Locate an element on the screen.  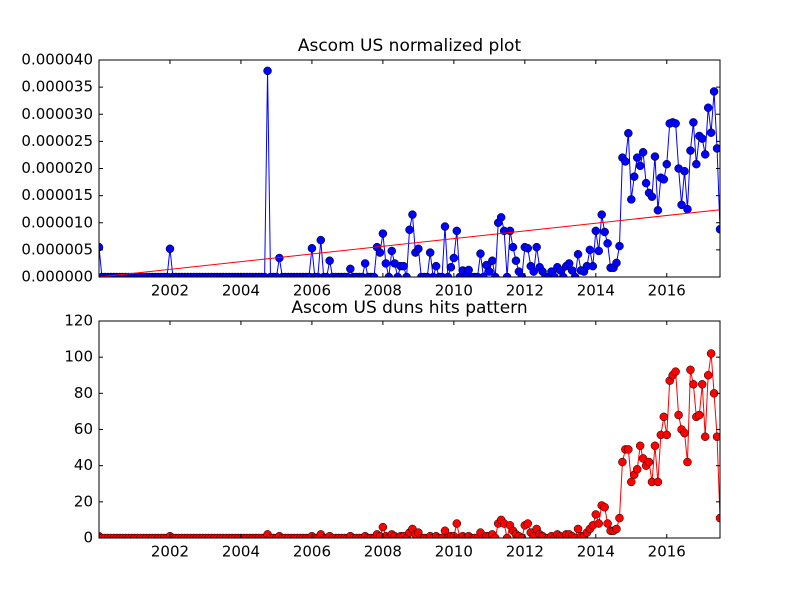
y-tick-label: 0 is located at coordinates (88, 538).